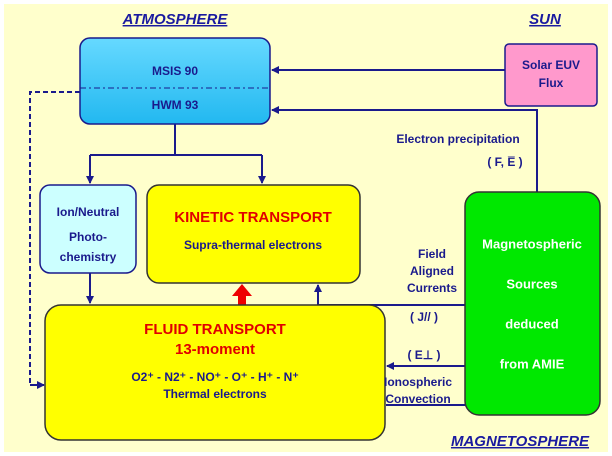 The image size is (612, 456). I want to click on edge-label: ( E⊥ ), so click(423, 355).